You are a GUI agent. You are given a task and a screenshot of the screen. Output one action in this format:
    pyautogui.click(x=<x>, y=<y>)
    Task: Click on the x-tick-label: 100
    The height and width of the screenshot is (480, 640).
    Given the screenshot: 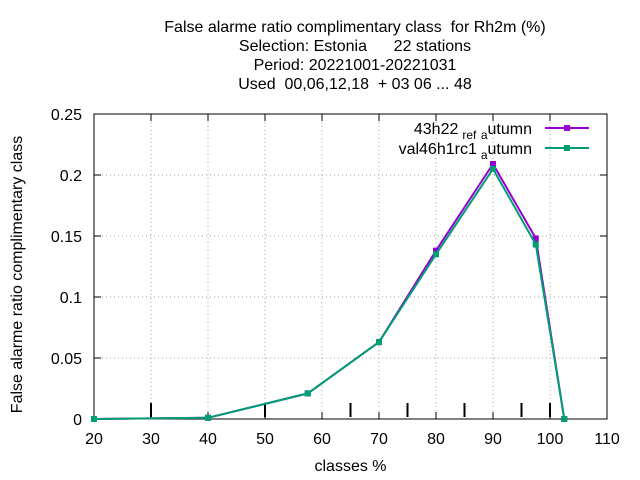 What is the action you would take?
    pyautogui.click(x=550, y=439)
    